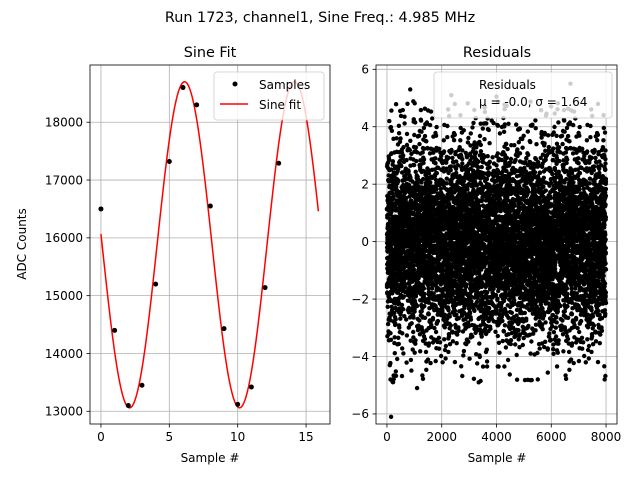 This screenshot has width=640, height=480. Describe the element at coordinates (269, 96) in the screenshot. I see `sine-fit-legend-box` at that location.